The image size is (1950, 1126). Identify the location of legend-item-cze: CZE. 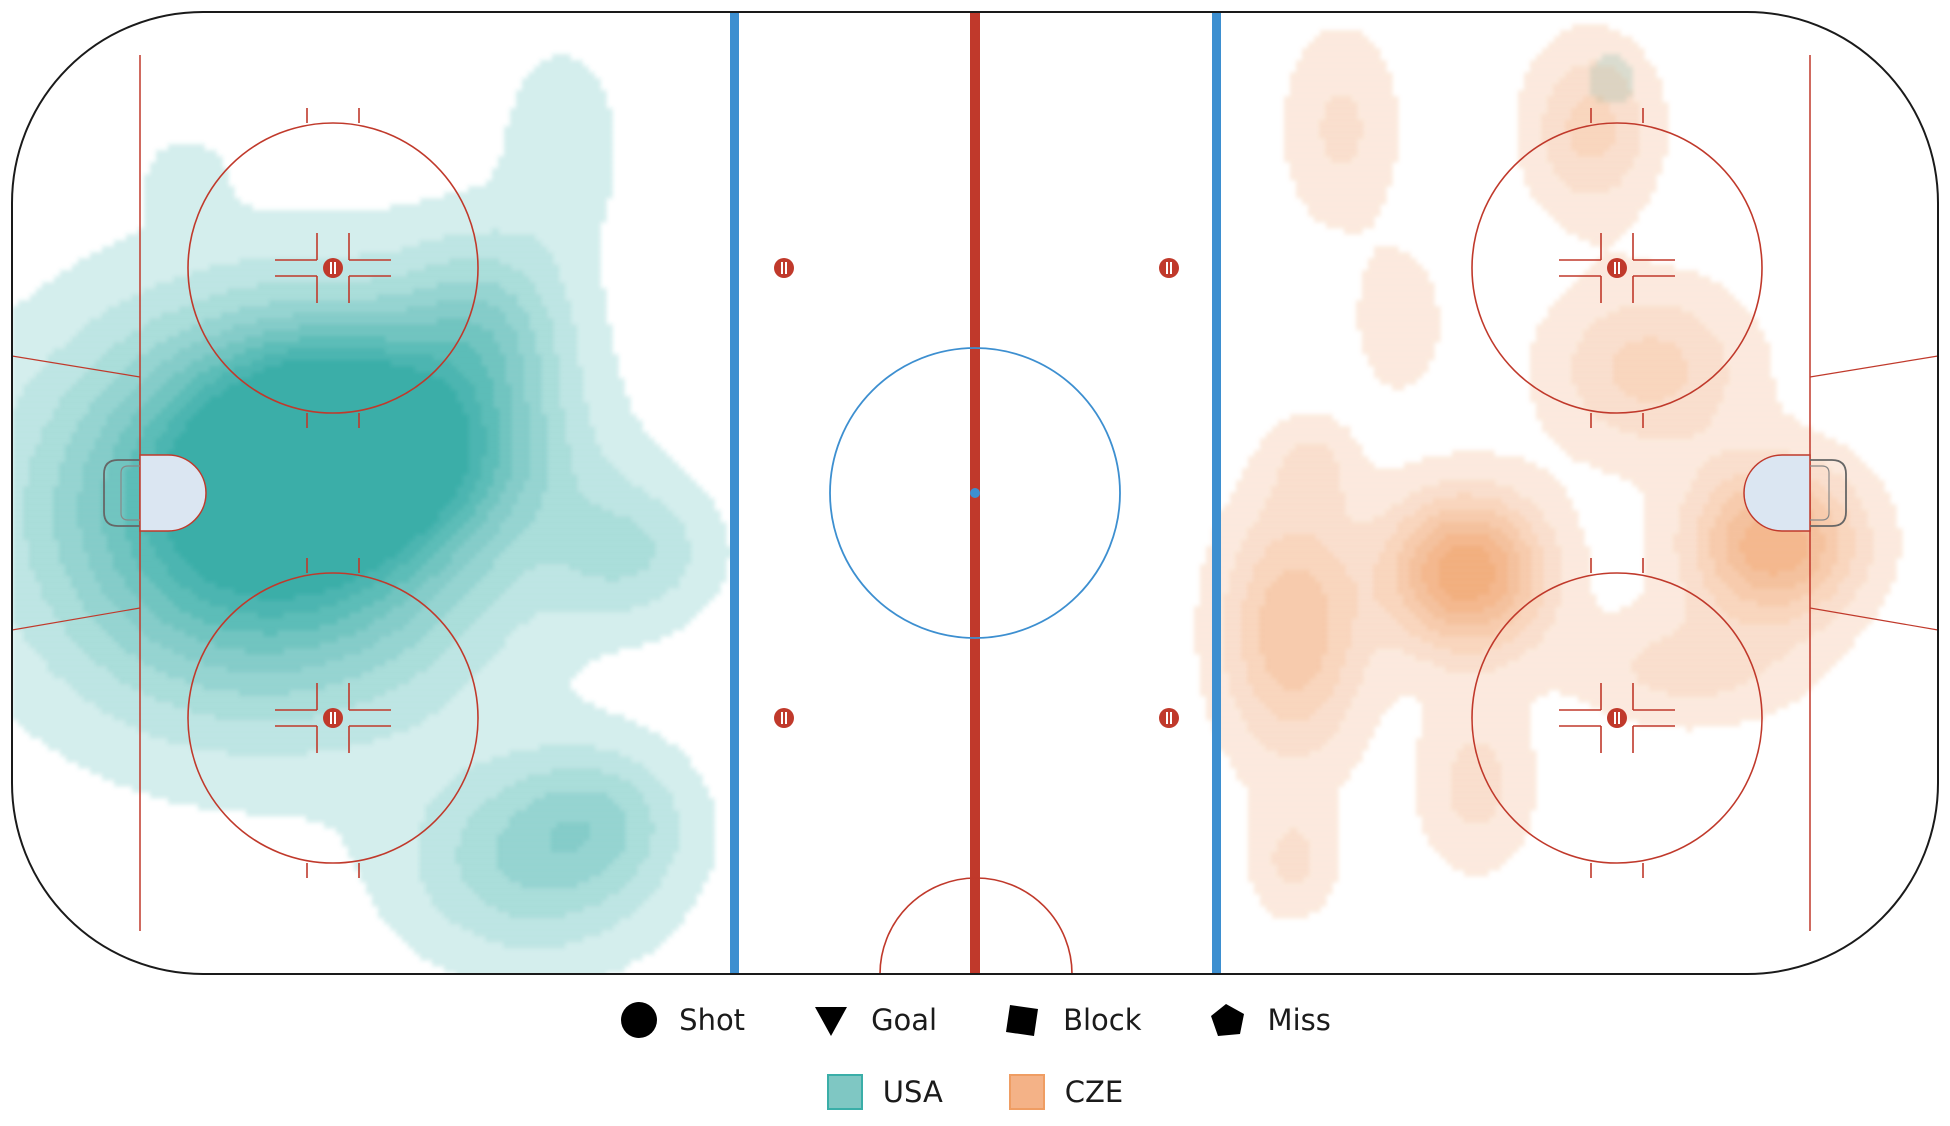
(1066, 1092).